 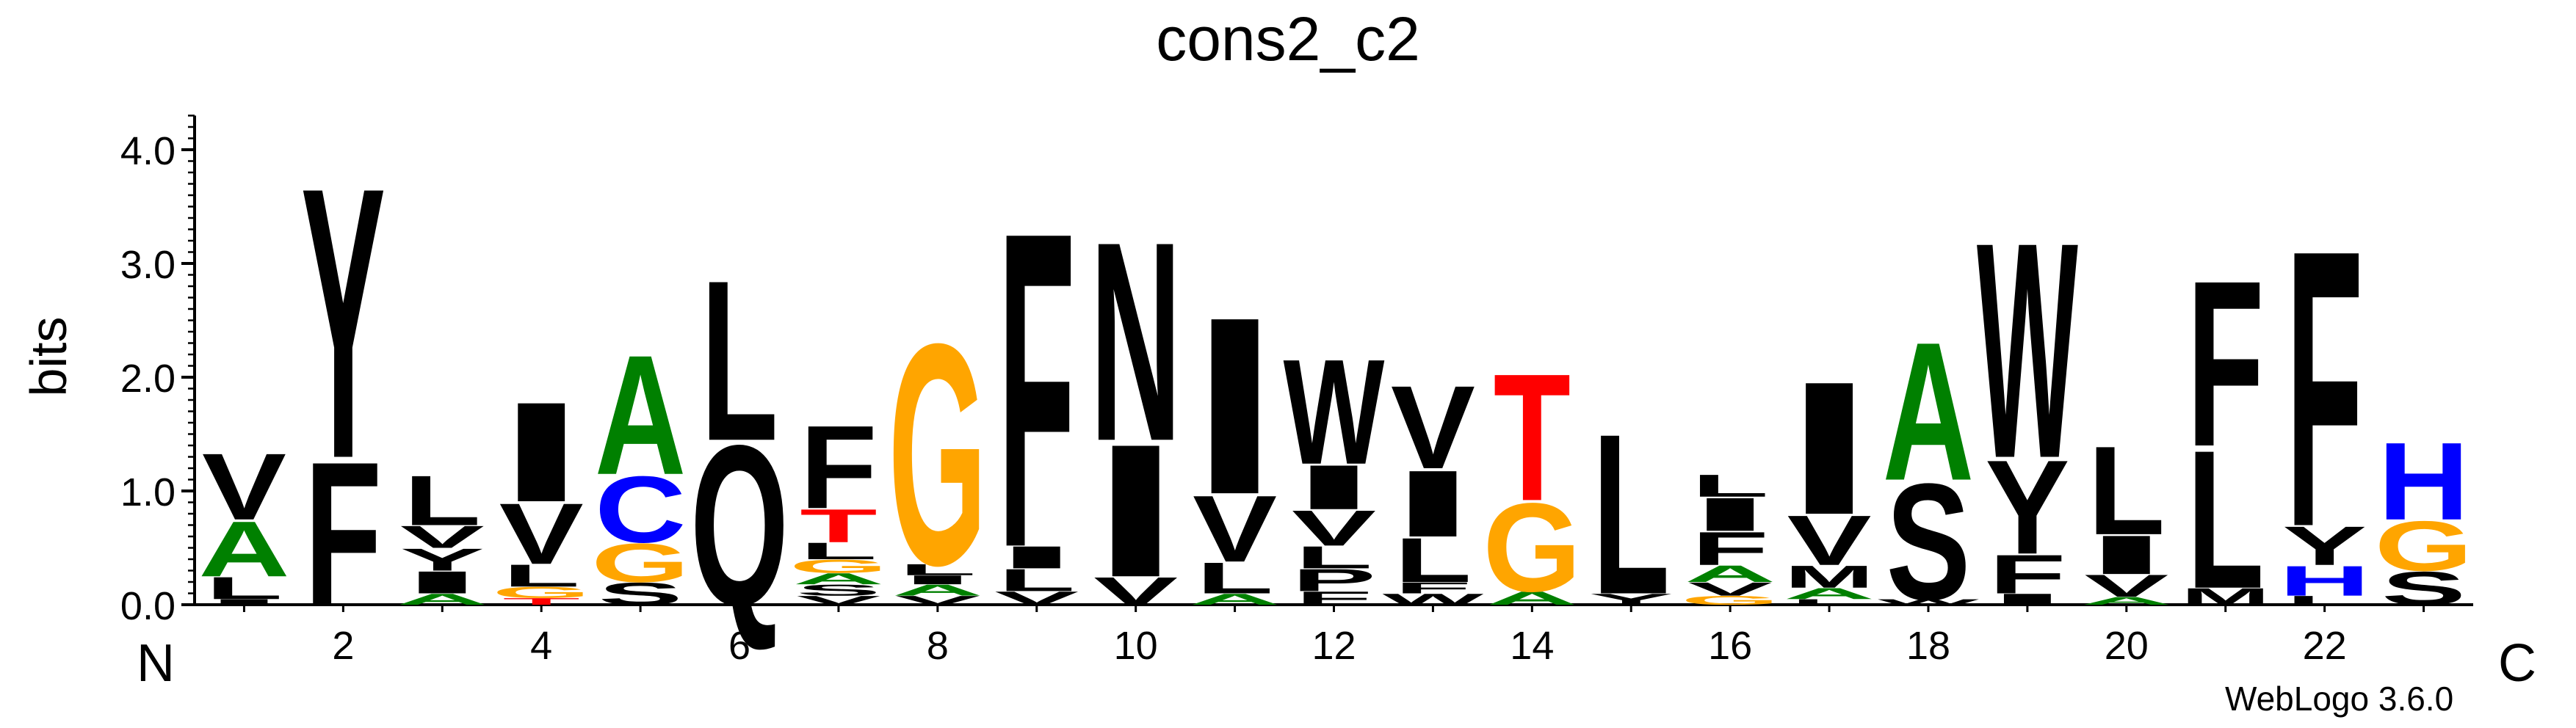 I want to click on y-tick-label: 3.0, so click(x=148, y=265).